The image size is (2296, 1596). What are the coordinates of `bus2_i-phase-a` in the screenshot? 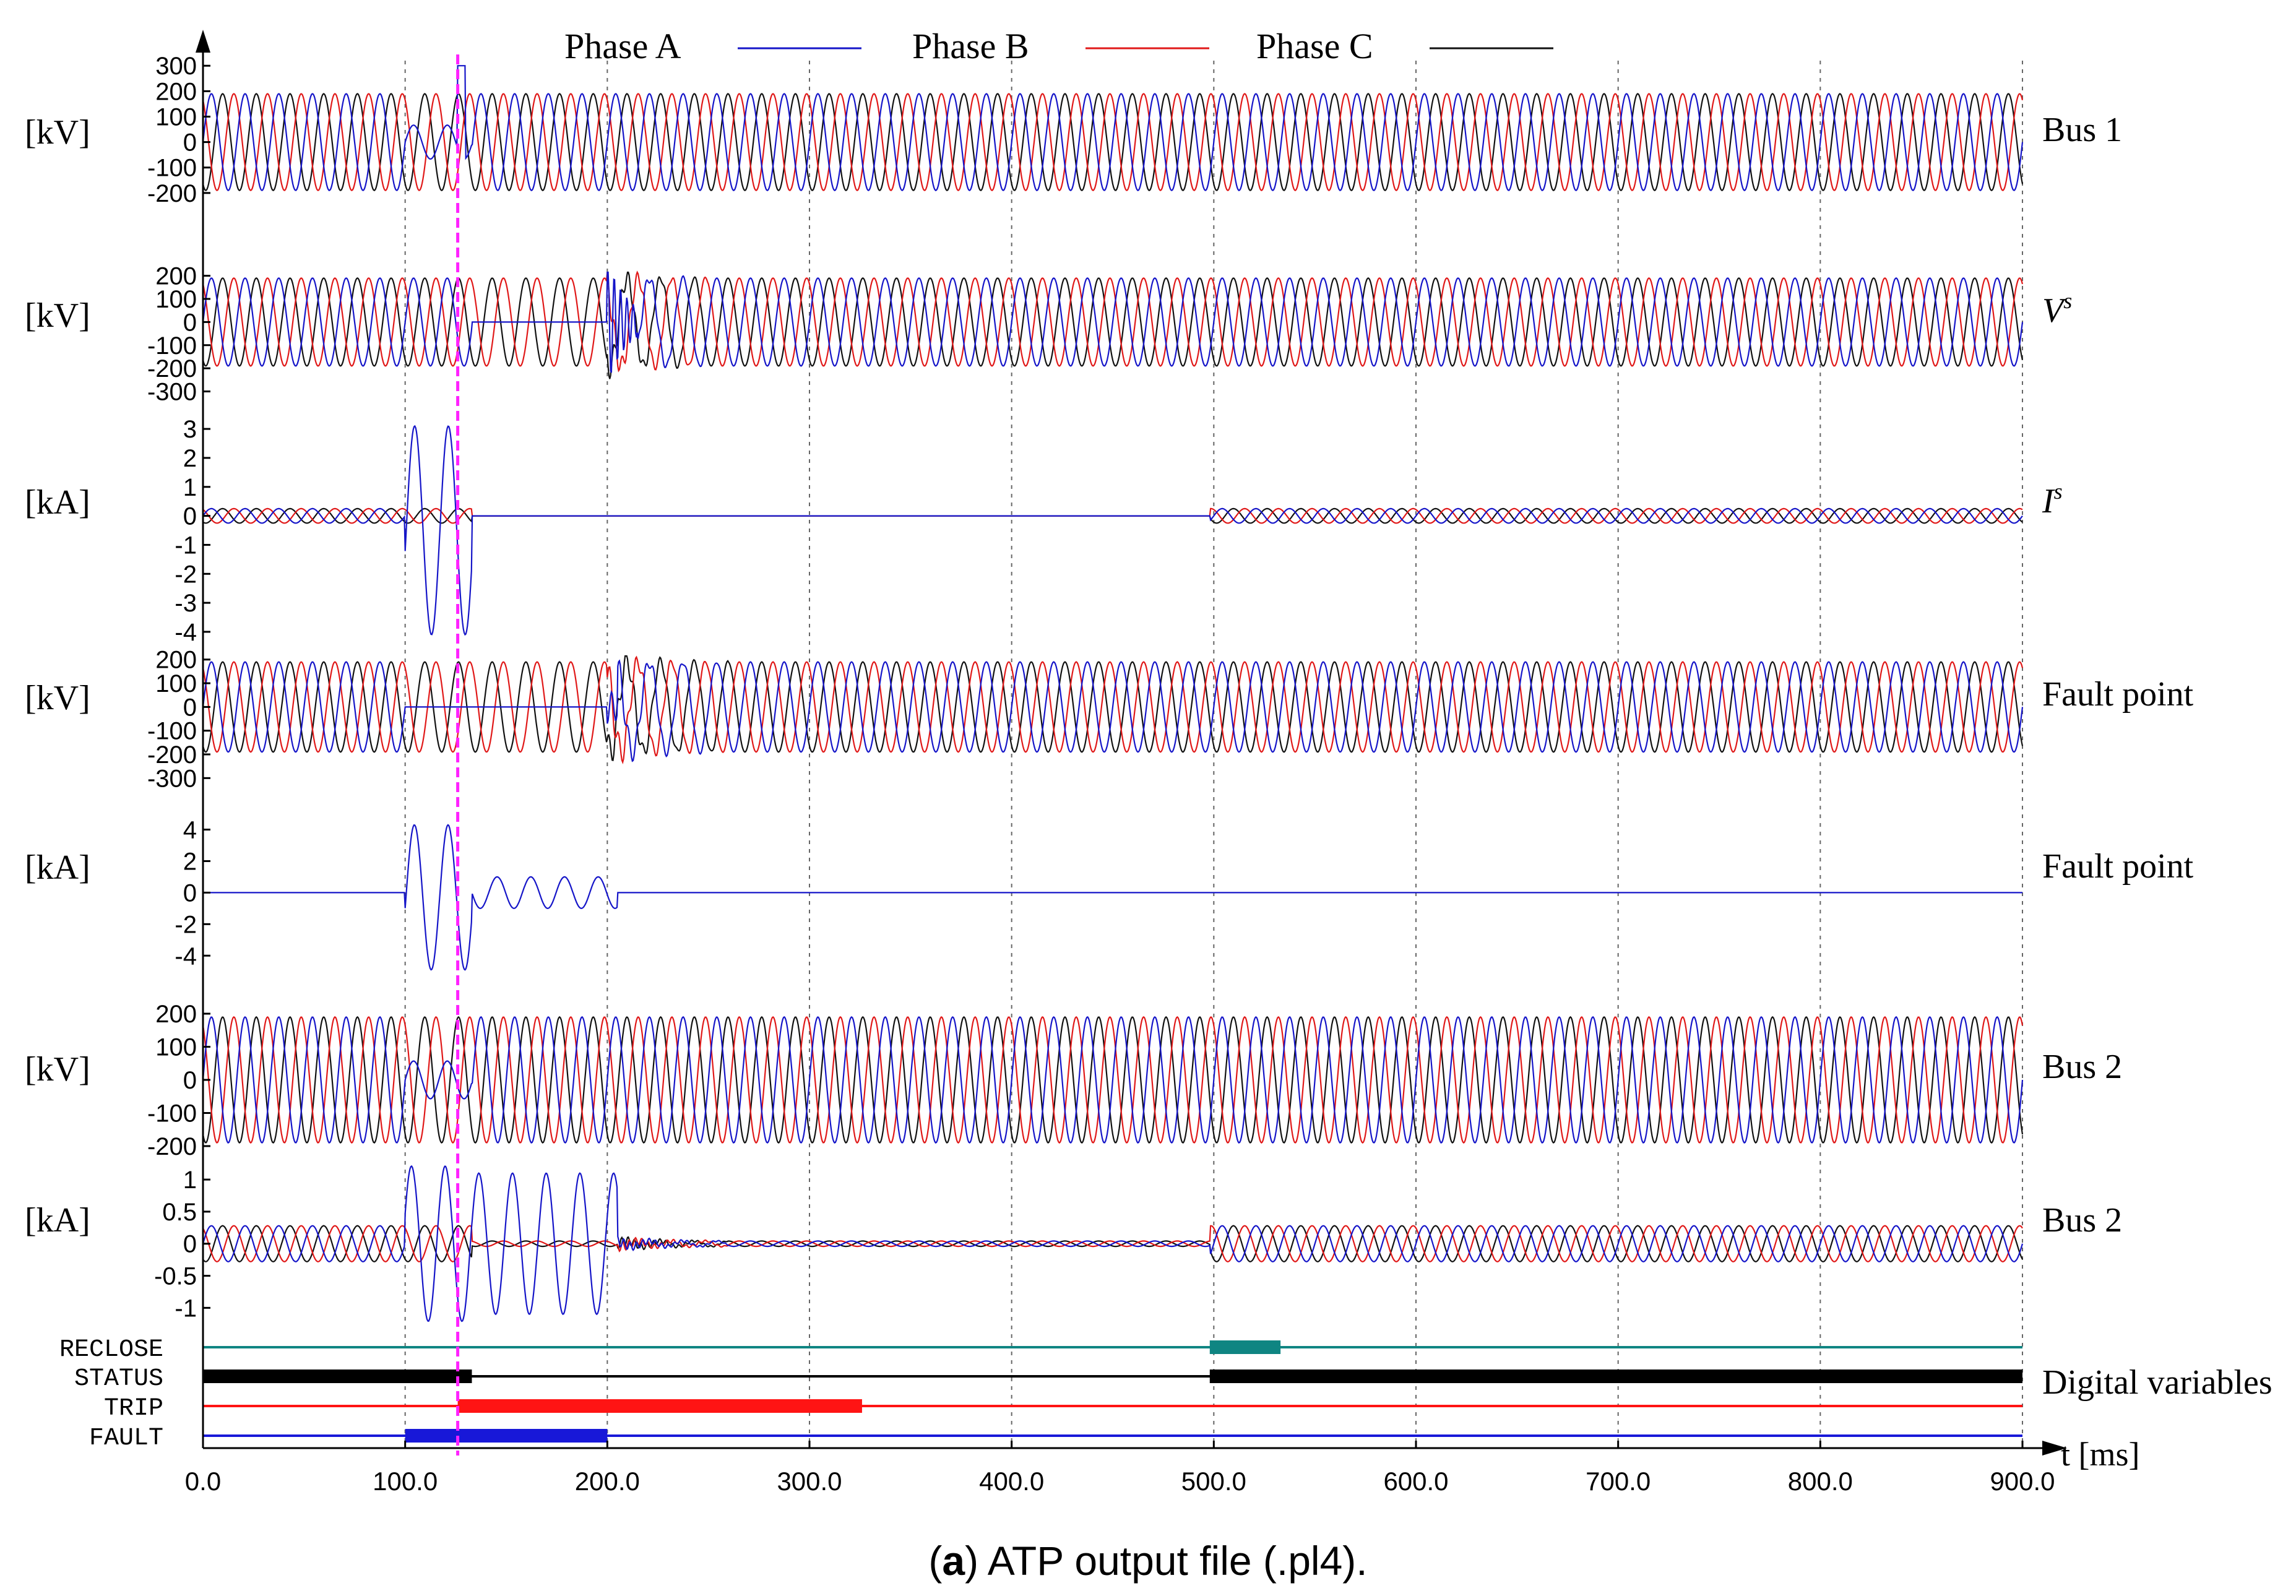 It's located at (1113, 1243).